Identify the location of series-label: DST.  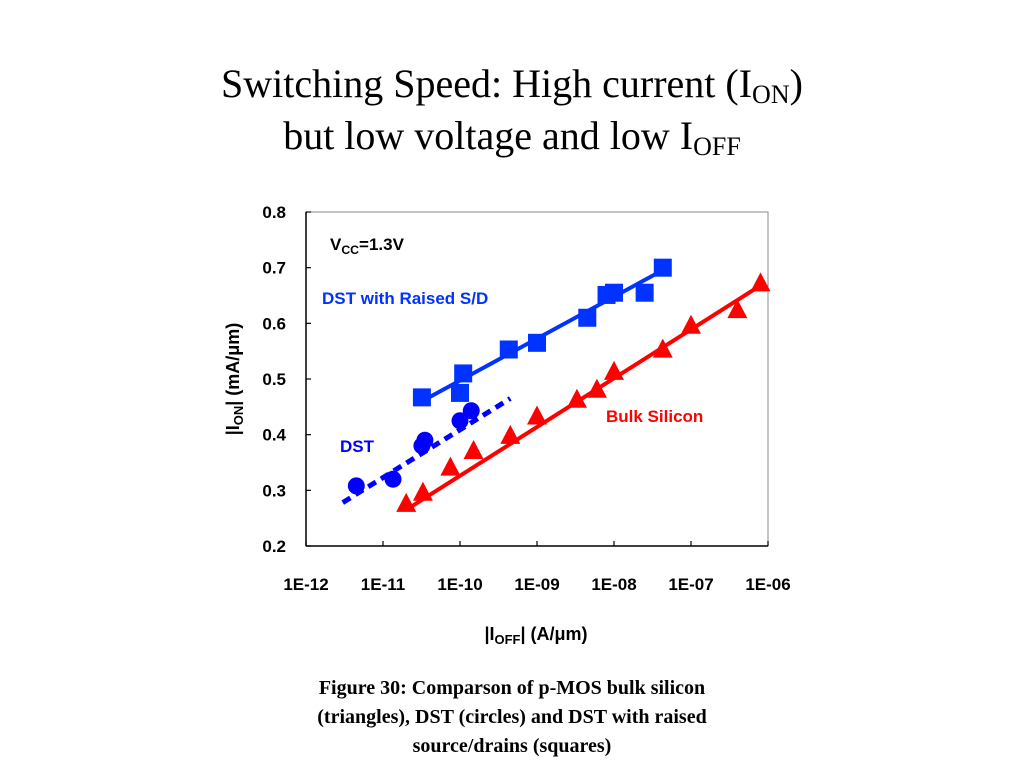
(357, 446).